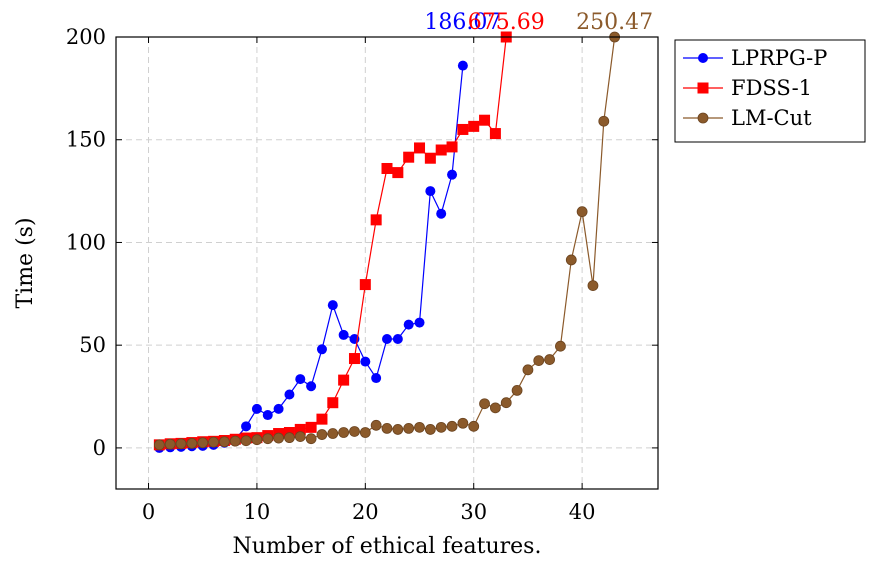  What do you see at coordinates (462, 22) in the screenshot?
I see `value-annotation: 186.07` at bounding box center [462, 22].